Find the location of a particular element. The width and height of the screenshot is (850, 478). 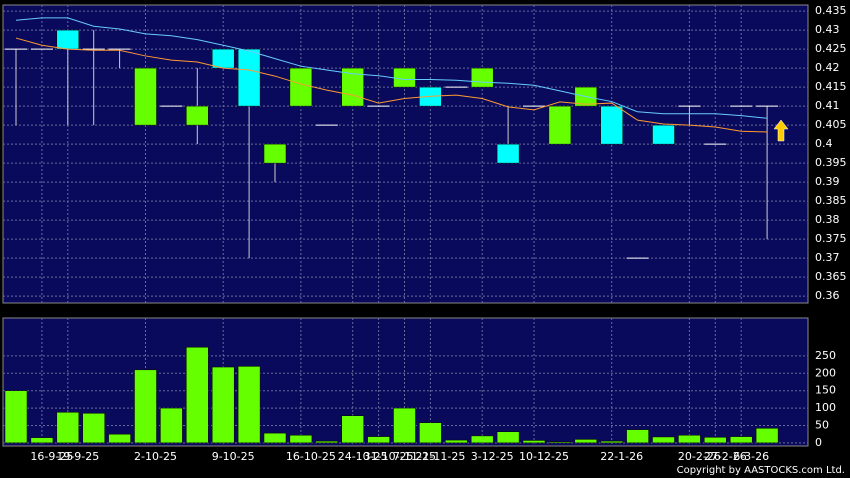

x-tick-label: 2-10-25 is located at coordinates (155, 456).